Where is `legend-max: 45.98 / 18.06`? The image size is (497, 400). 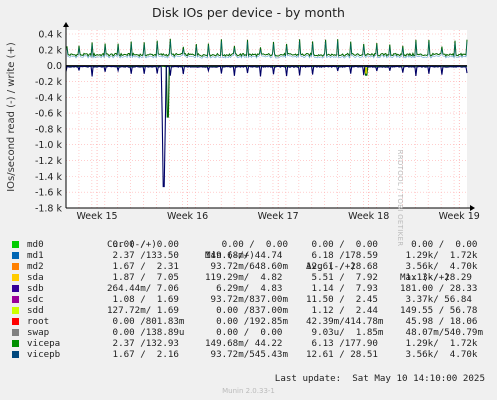
legend-max: 45.98 / 18.06 is located at coordinates (439, 321).